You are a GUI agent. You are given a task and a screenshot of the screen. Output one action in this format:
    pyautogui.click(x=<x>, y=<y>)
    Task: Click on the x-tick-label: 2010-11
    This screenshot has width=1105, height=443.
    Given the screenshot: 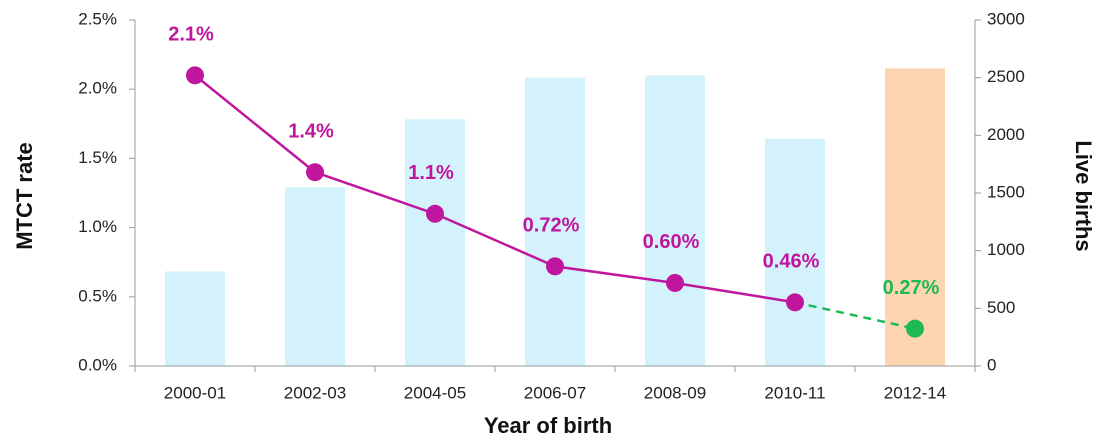 What is the action you would take?
    pyautogui.click(x=794, y=392)
    